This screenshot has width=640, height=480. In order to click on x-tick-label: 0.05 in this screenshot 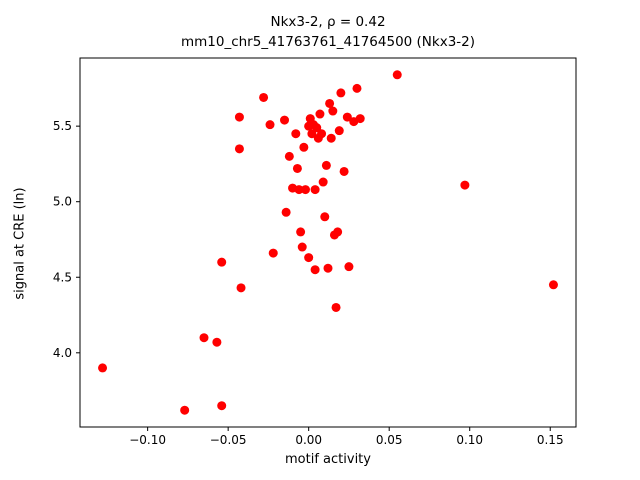, I will do `click(389, 440)`.